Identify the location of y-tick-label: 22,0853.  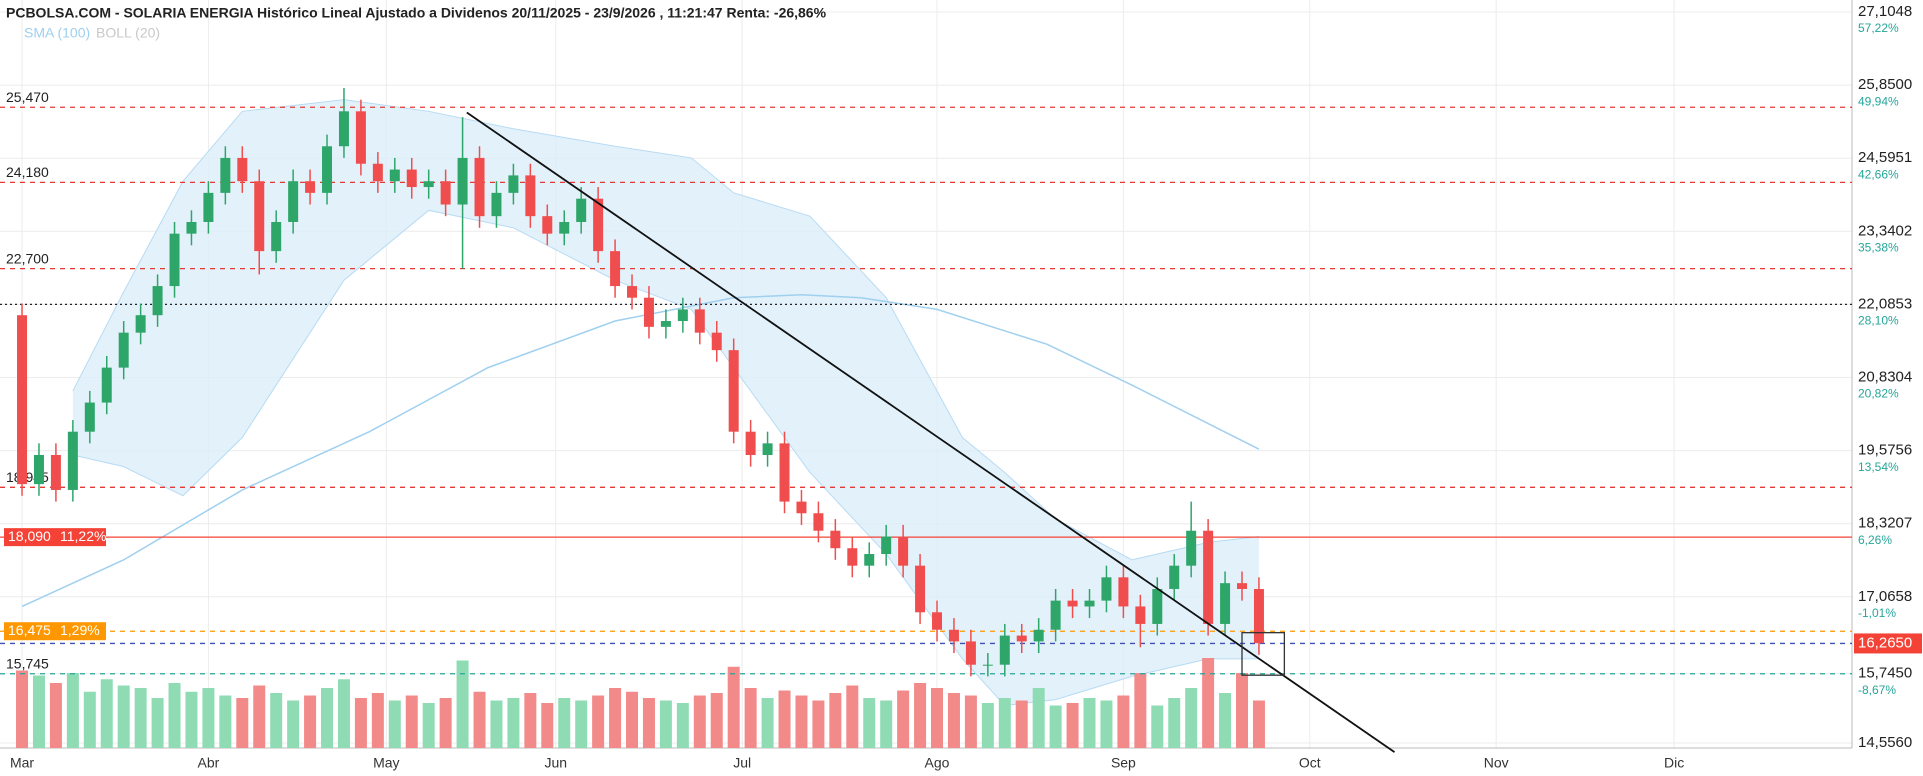
(1885, 303).